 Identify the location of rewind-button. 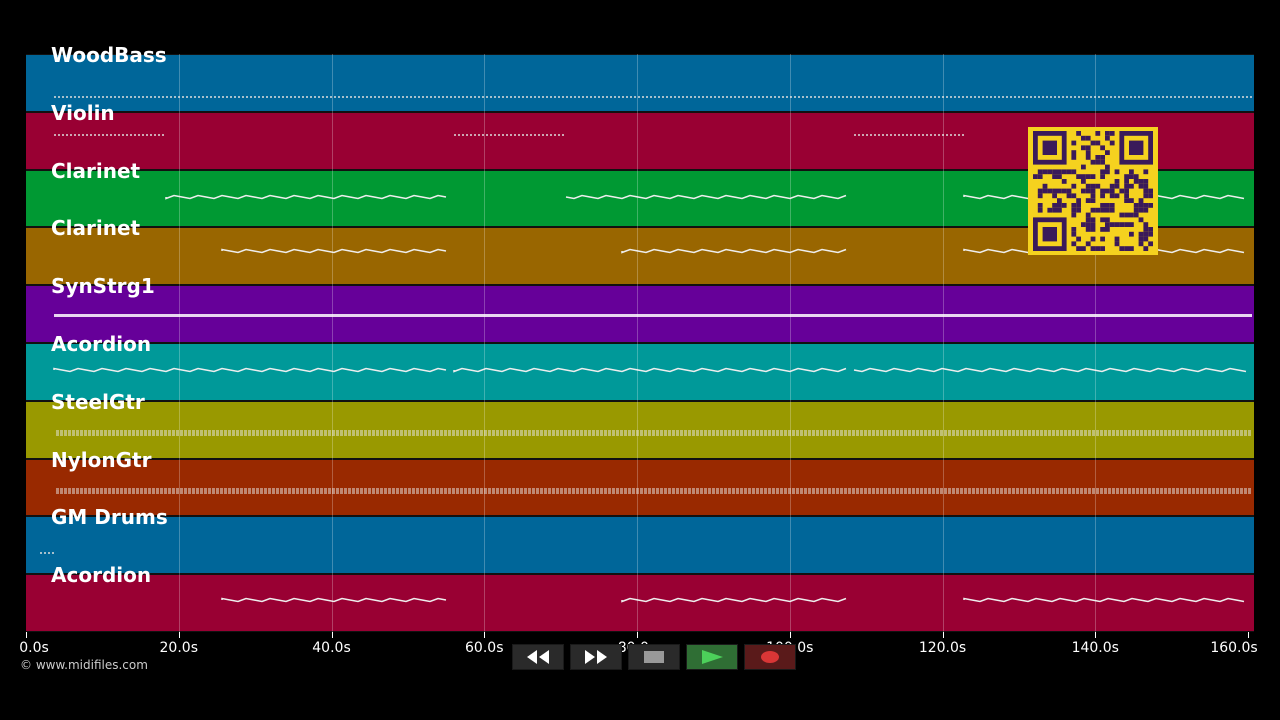
(538, 657).